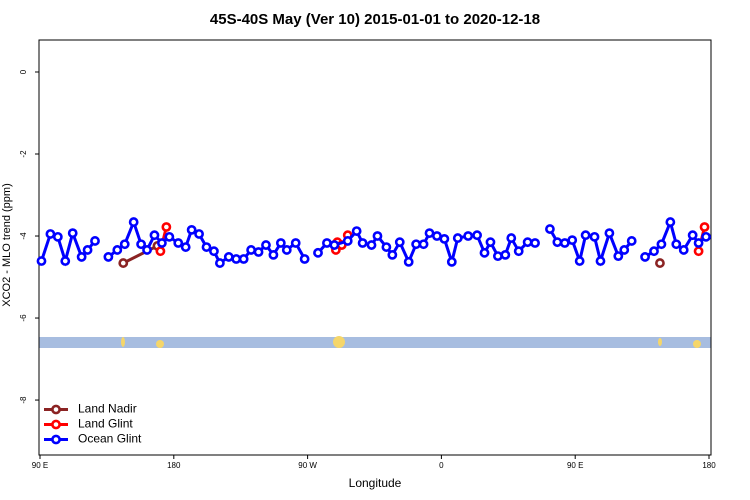  Describe the element at coordinates (23, 71) in the screenshot. I see `y-tick-label: 0` at that location.